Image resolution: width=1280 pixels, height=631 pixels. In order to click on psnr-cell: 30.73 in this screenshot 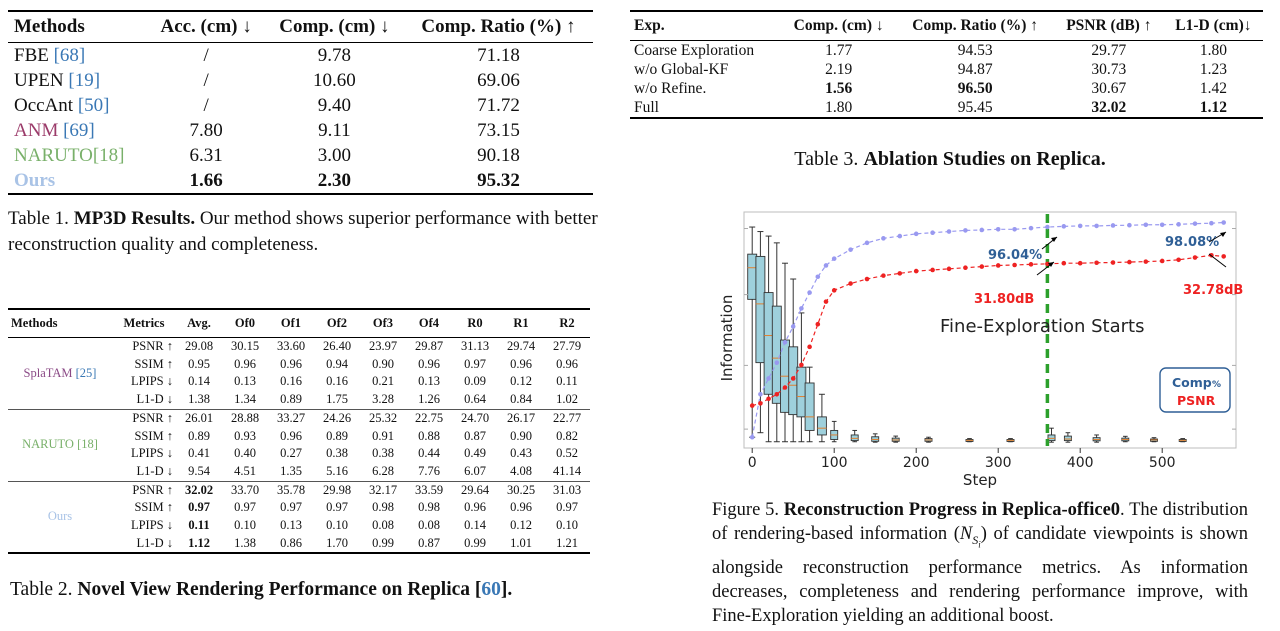, I will do `click(1109, 69)`.